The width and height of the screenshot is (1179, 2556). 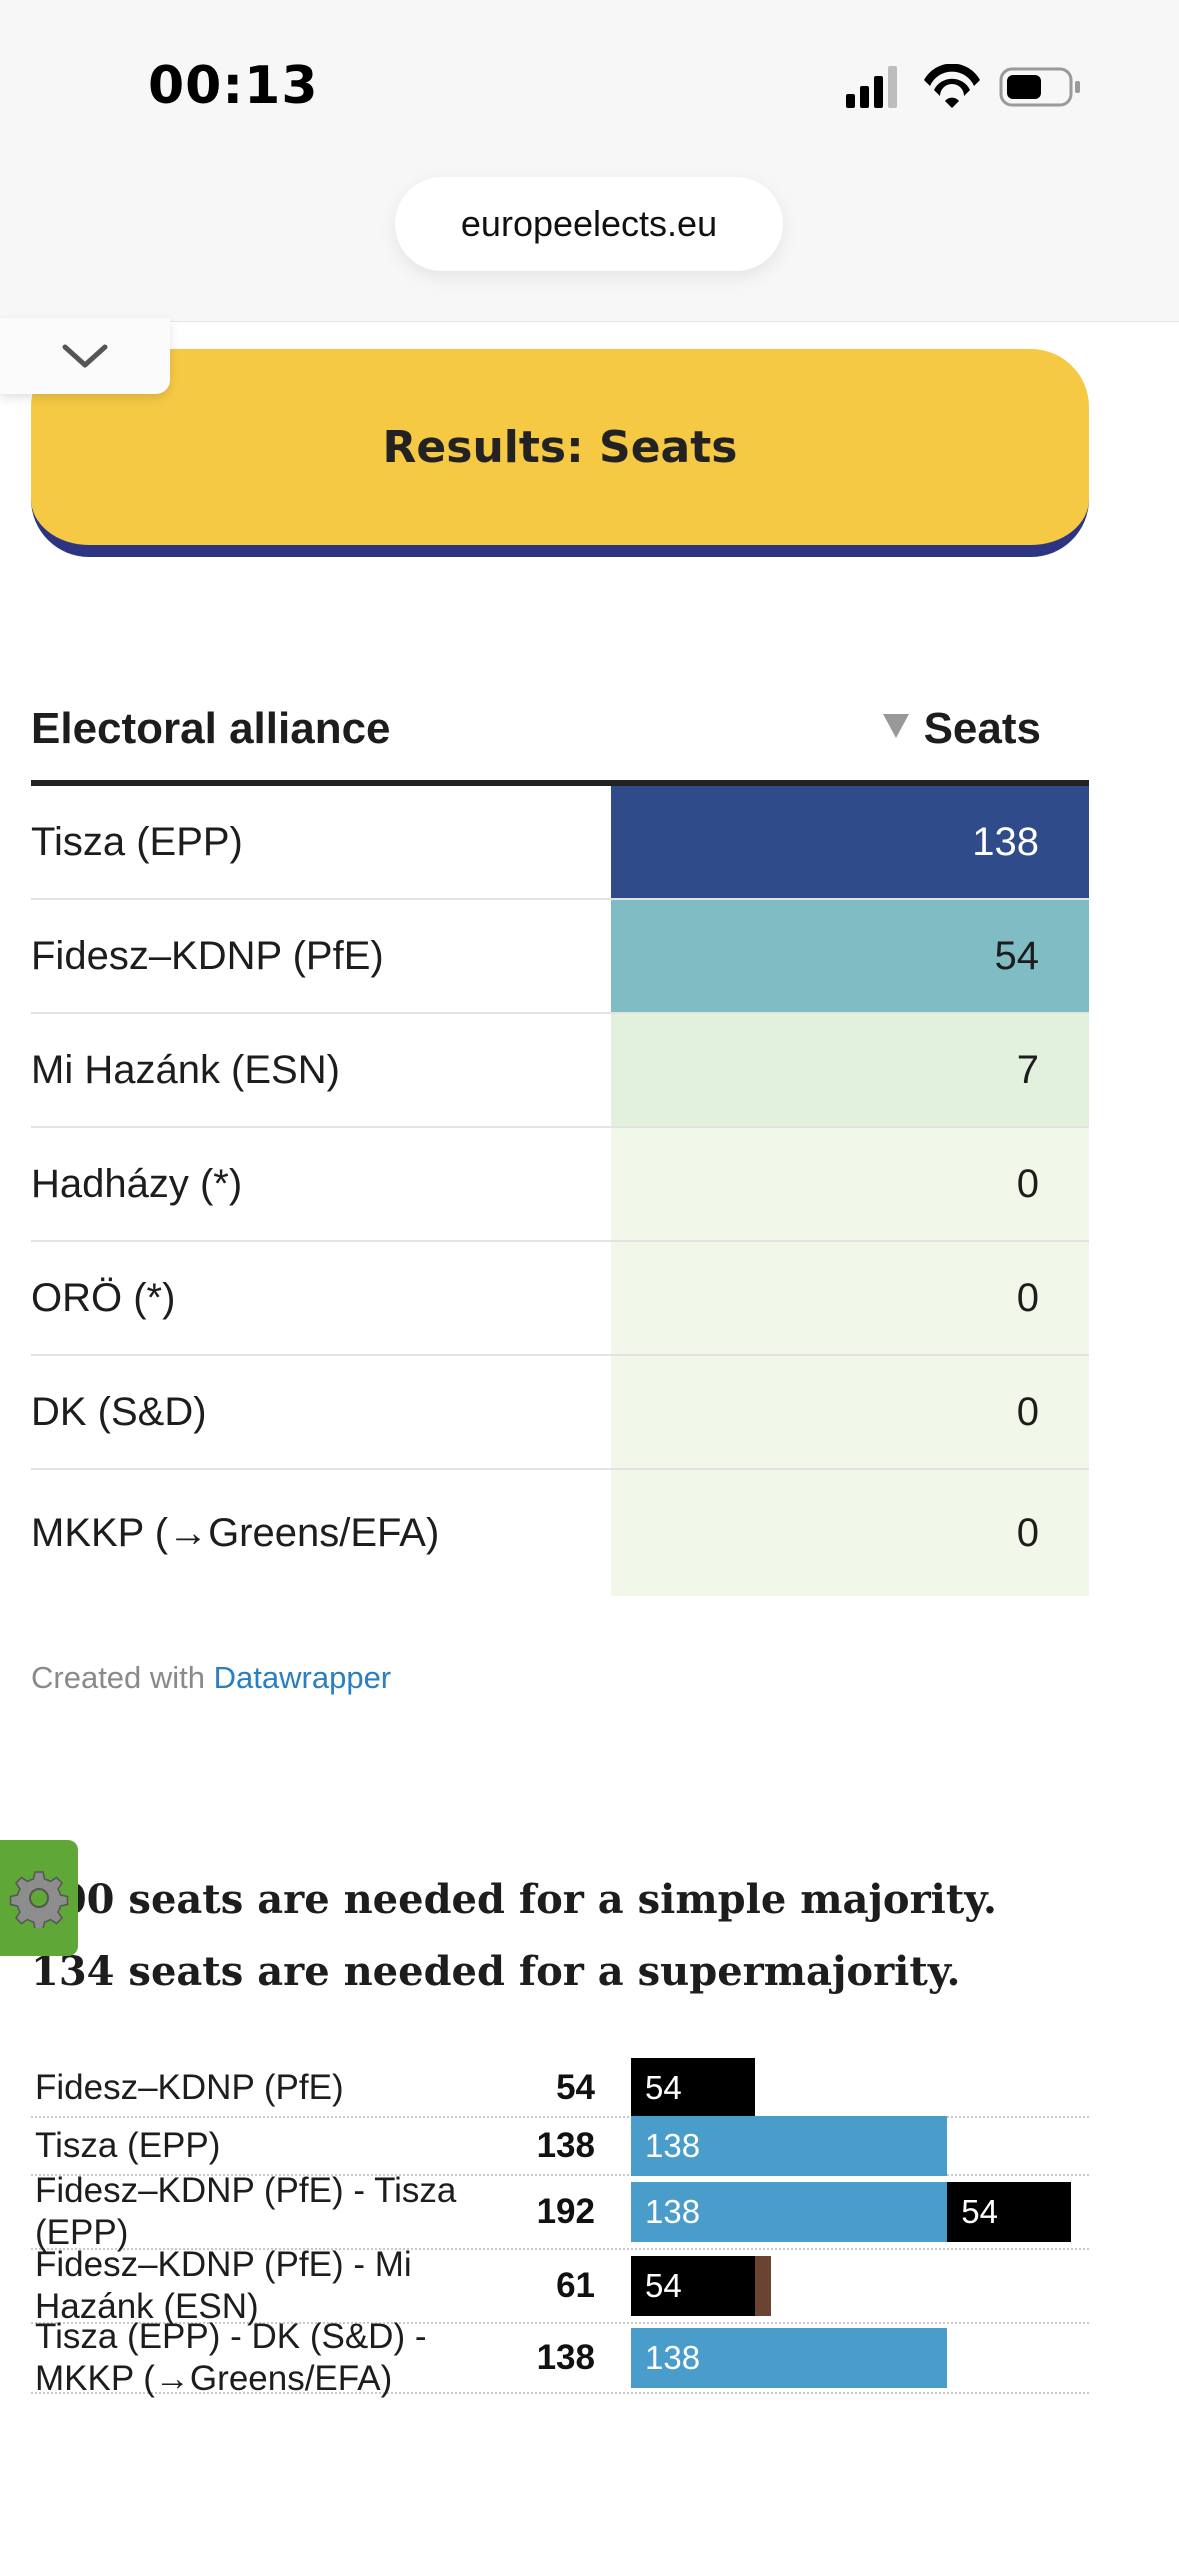 I want to click on column-header-alliance: Electoral alliance, so click(x=211, y=728).